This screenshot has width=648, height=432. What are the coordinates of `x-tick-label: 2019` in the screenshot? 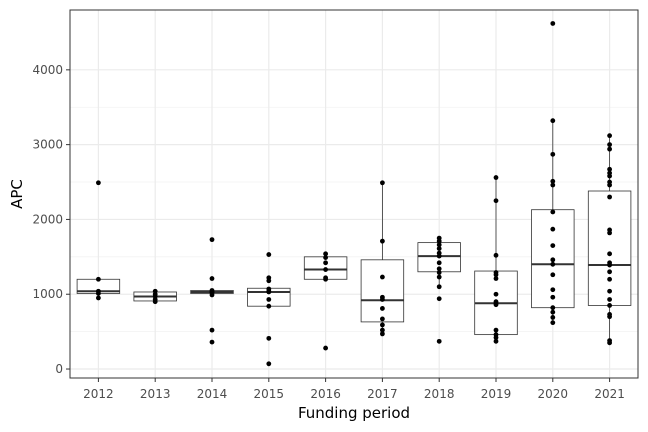 It's located at (496, 394).